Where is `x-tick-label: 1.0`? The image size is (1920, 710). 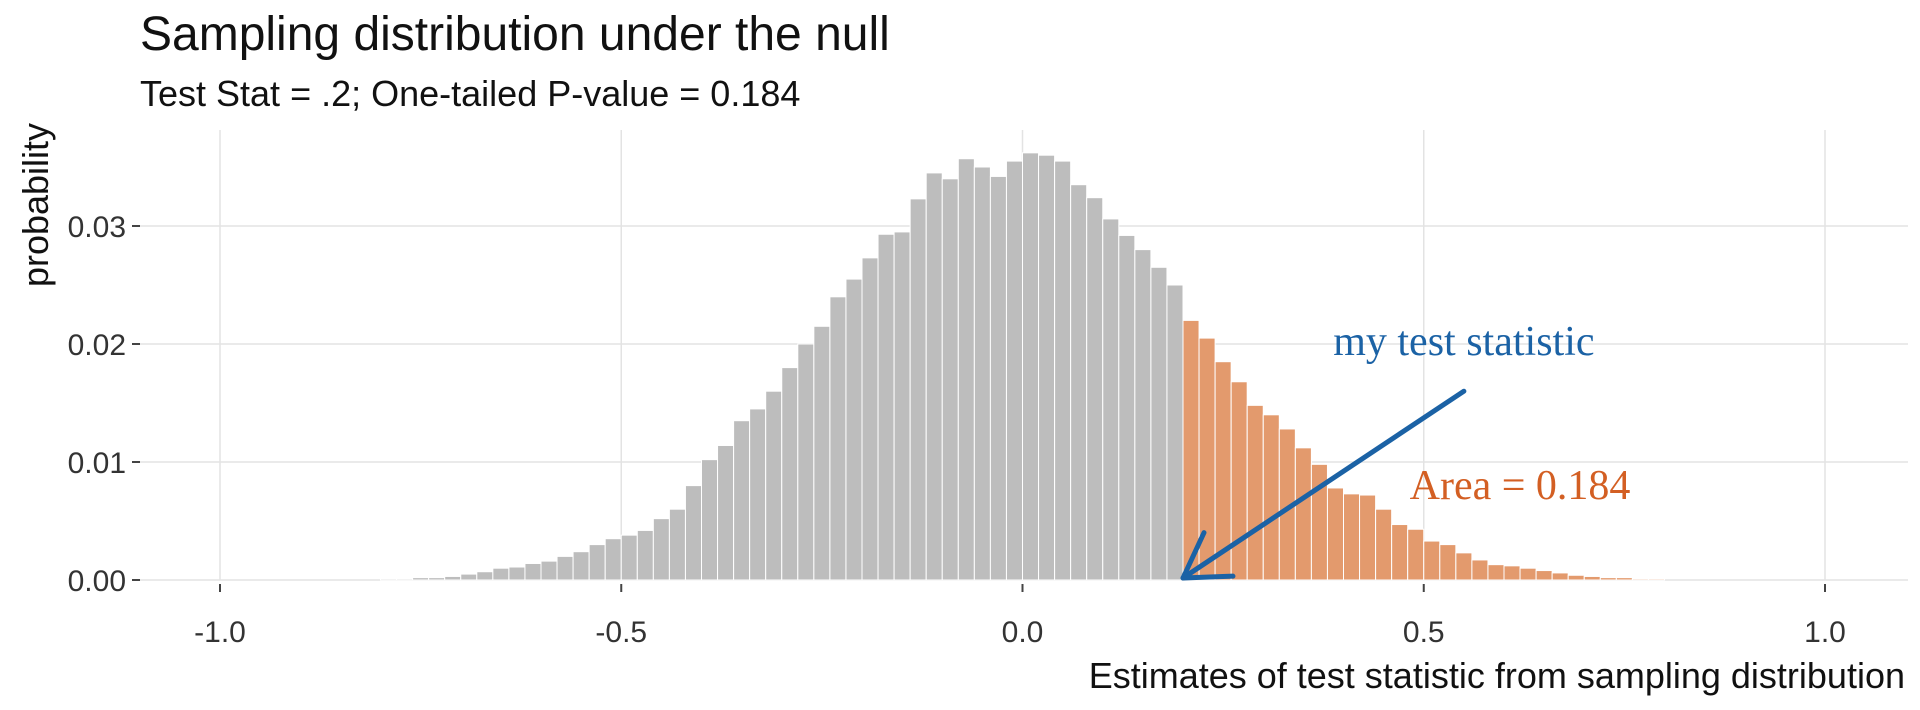 x-tick-label: 1.0 is located at coordinates (1825, 632).